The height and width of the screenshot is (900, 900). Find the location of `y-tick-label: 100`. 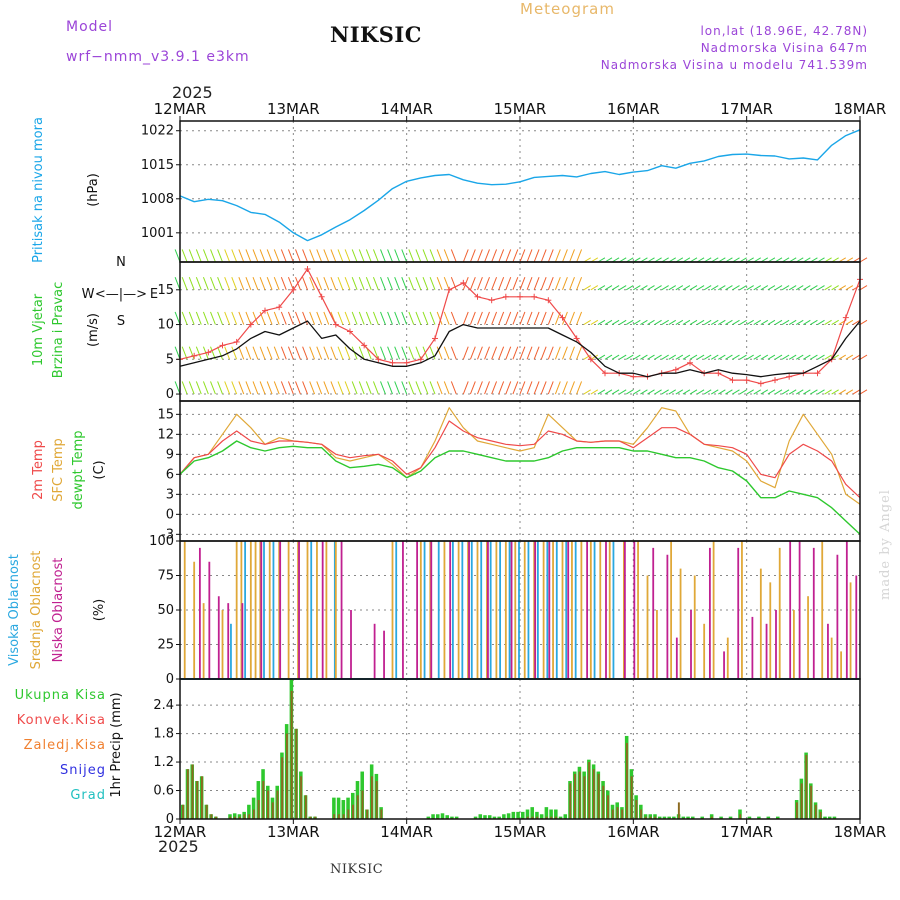

y-tick-label: 100 is located at coordinates (161, 541).